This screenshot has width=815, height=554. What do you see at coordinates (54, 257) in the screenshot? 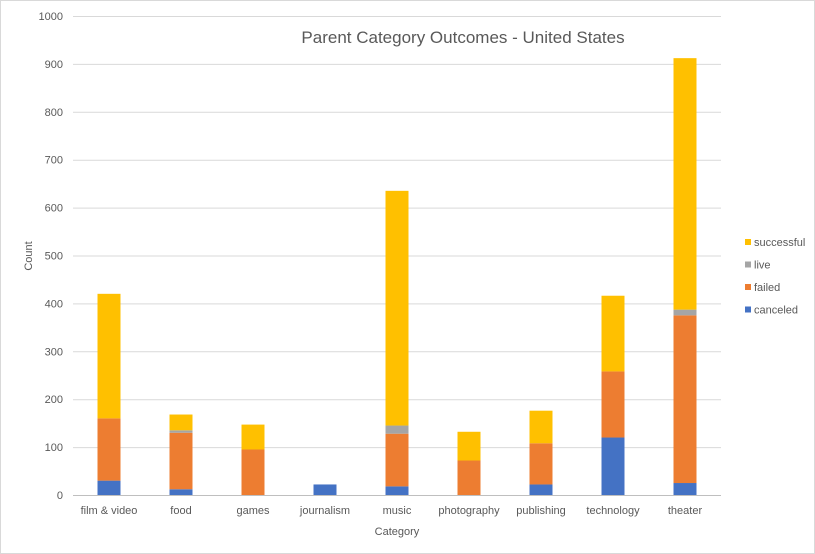
I see `y-tick-label: 500` at bounding box center [54, 257].